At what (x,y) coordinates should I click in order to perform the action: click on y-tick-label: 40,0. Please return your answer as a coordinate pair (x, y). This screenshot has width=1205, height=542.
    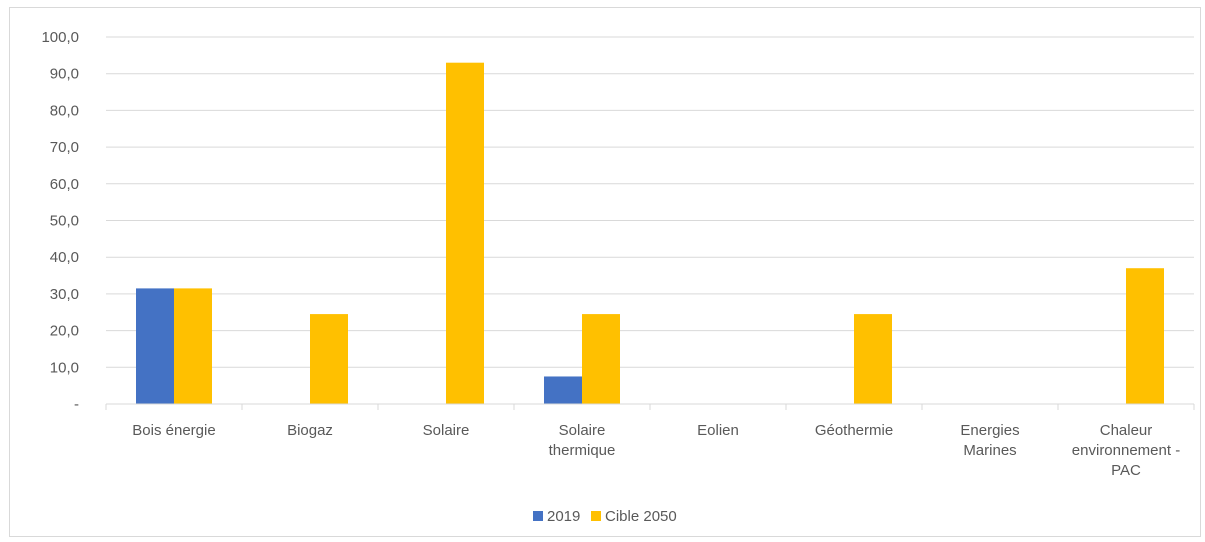
    Looking at the image, I should click on (64, 257).